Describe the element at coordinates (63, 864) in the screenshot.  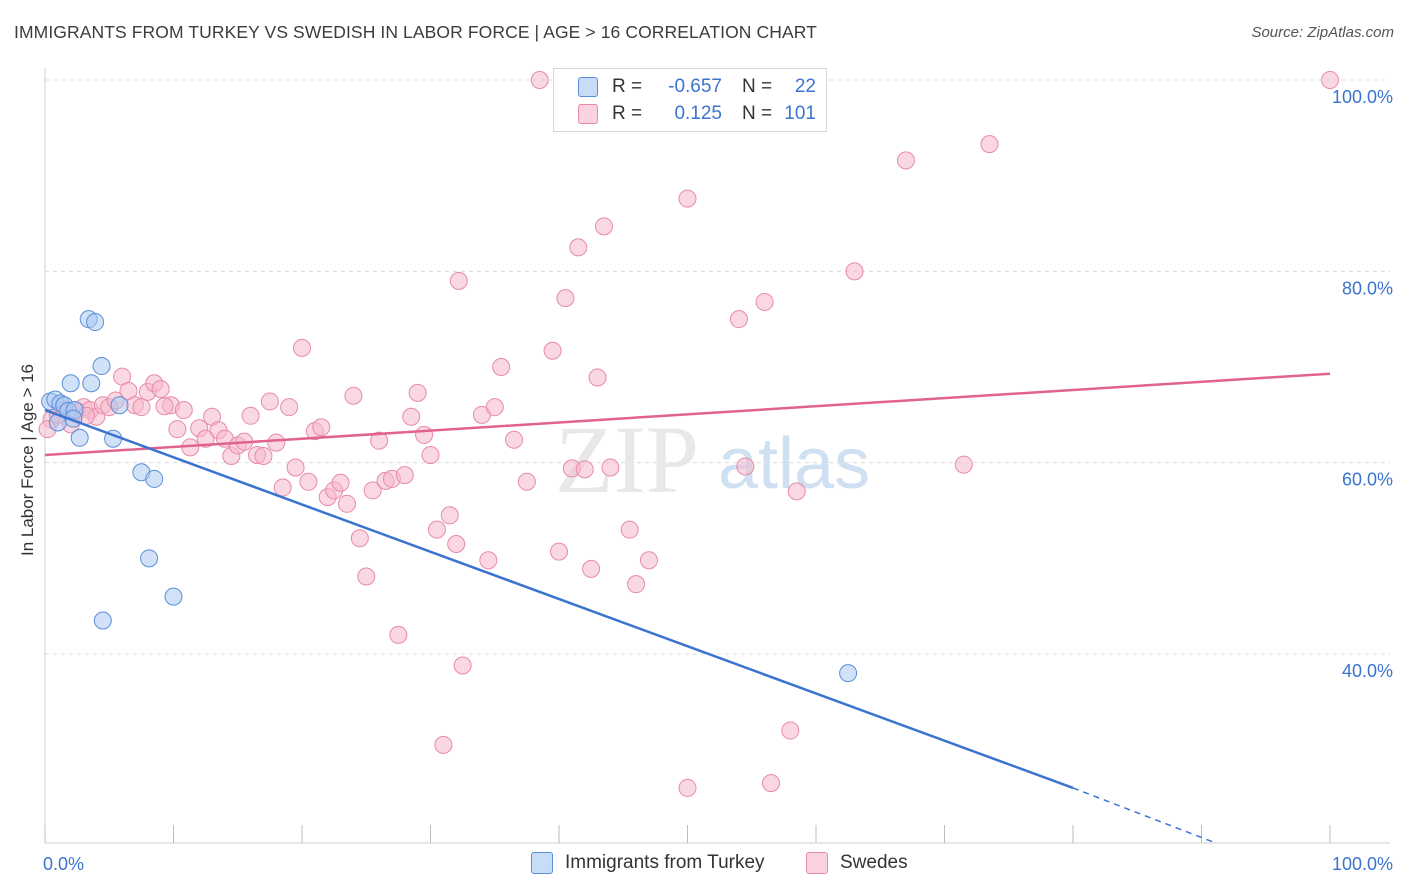
I see `x-tick-label: 0.0%` at that location.